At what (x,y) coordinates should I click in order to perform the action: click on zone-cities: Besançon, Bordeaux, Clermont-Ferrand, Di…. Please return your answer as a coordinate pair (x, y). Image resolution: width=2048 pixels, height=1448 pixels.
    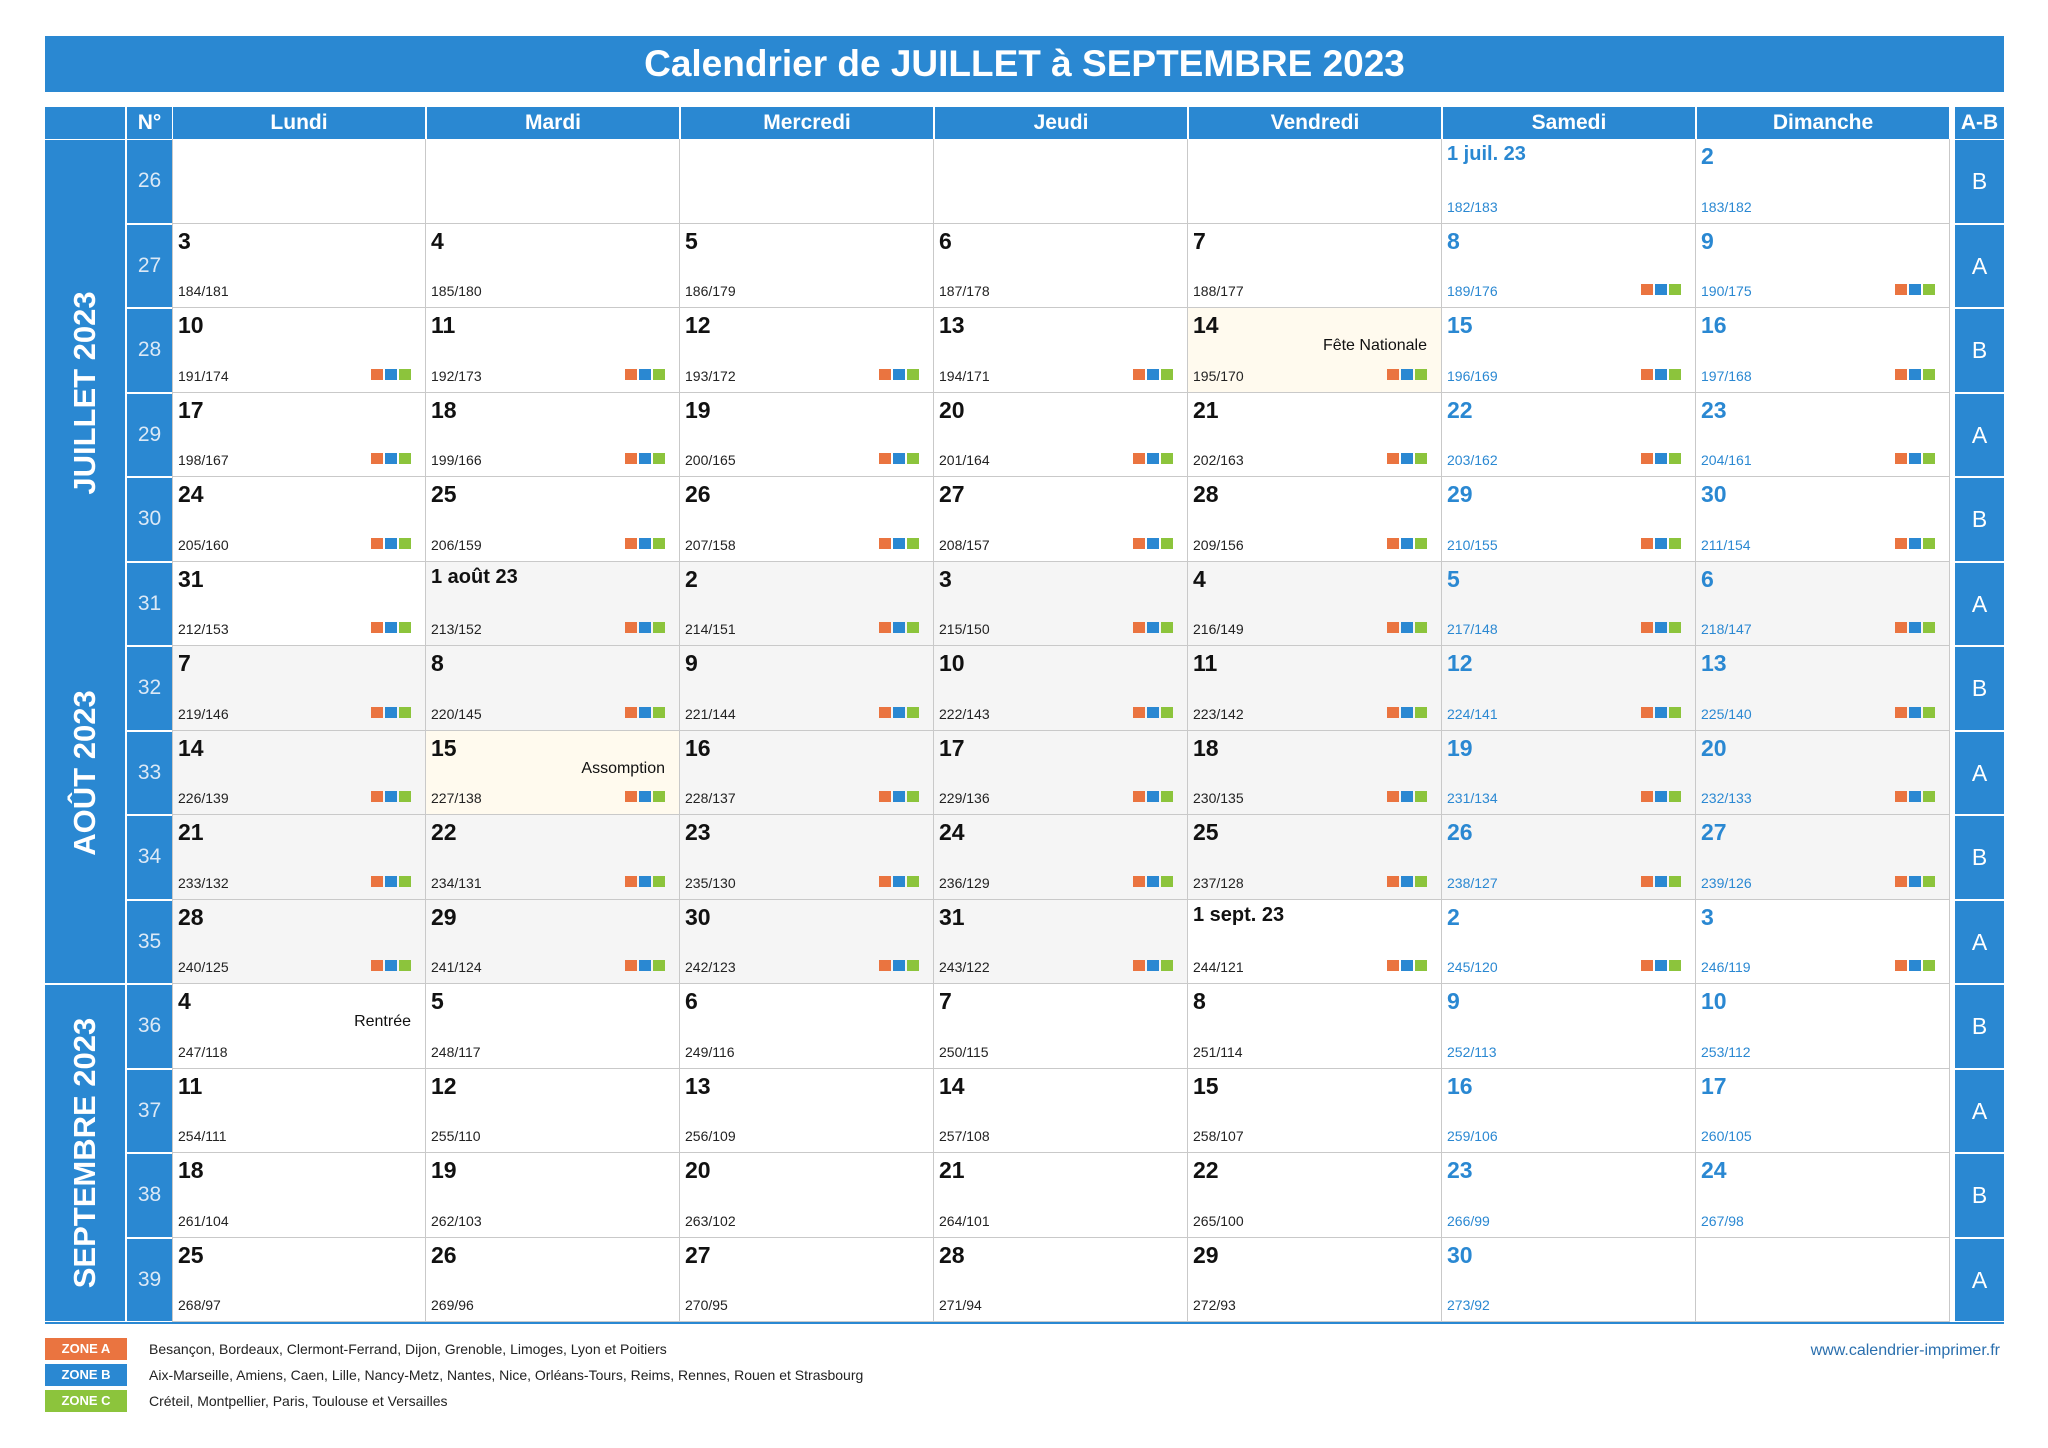
    Looking at the image, I should click on (408, 1349).